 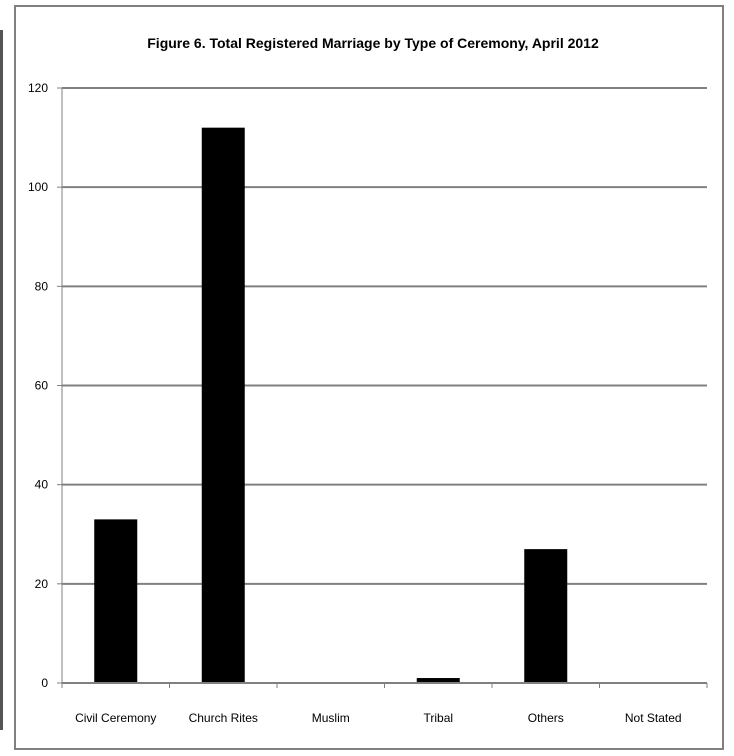 I want to click on bar-tribal, so click(x=438, y=680).